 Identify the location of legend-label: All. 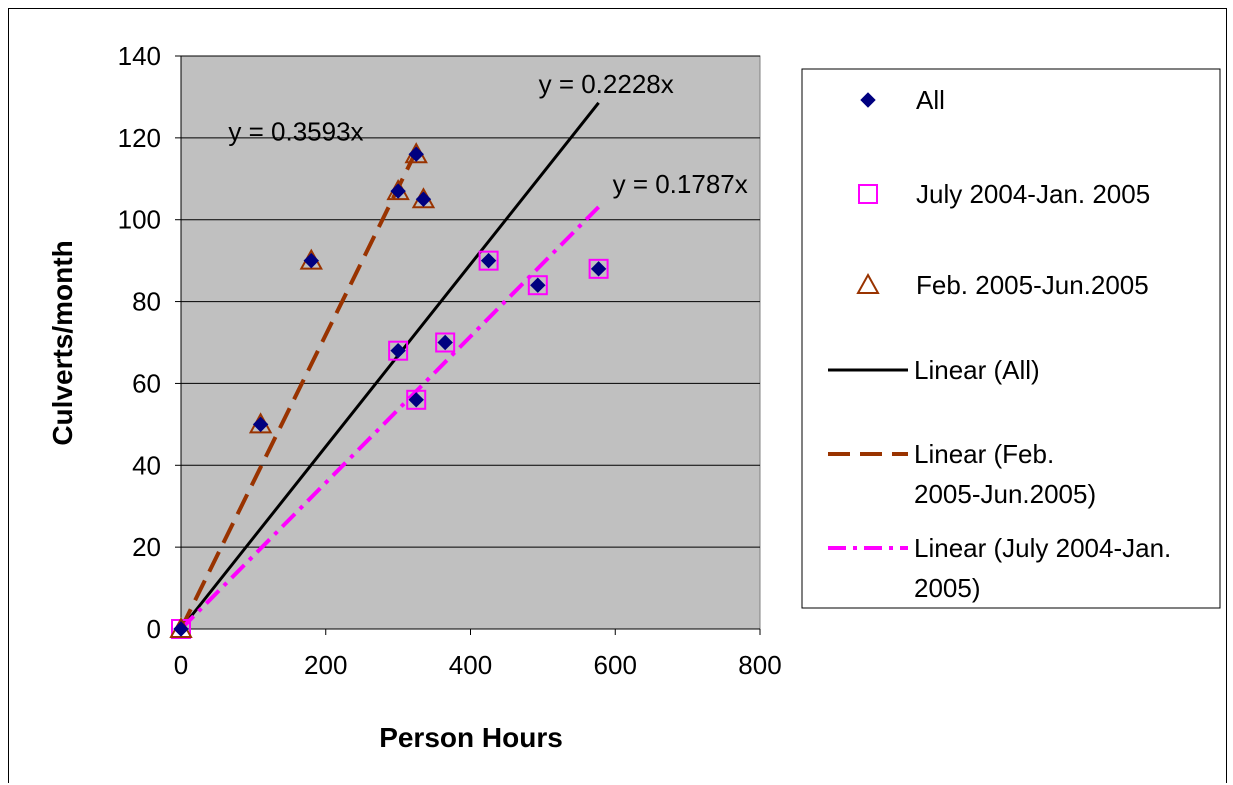
(930, 100).